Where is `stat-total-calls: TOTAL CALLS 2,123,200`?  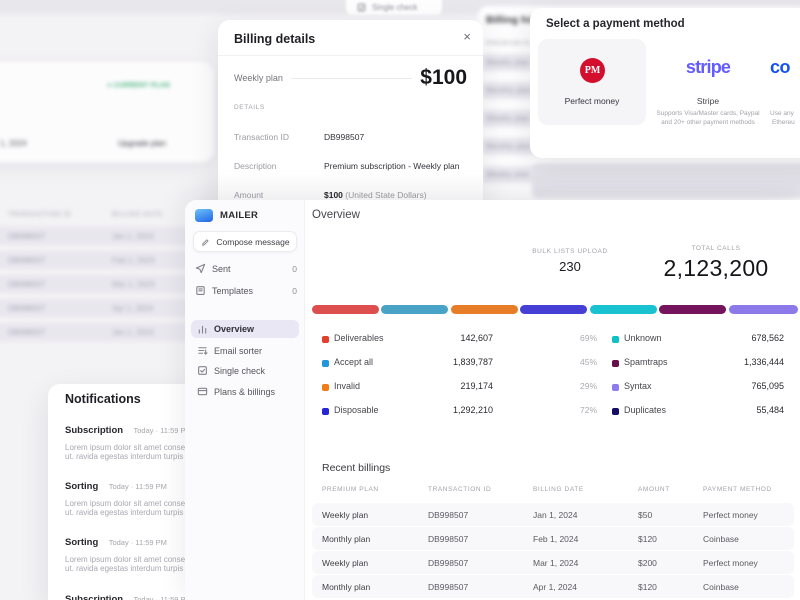
stat-total-calls: TOTAL CALLS 2,123,200 is located at coordinates (708, 263).